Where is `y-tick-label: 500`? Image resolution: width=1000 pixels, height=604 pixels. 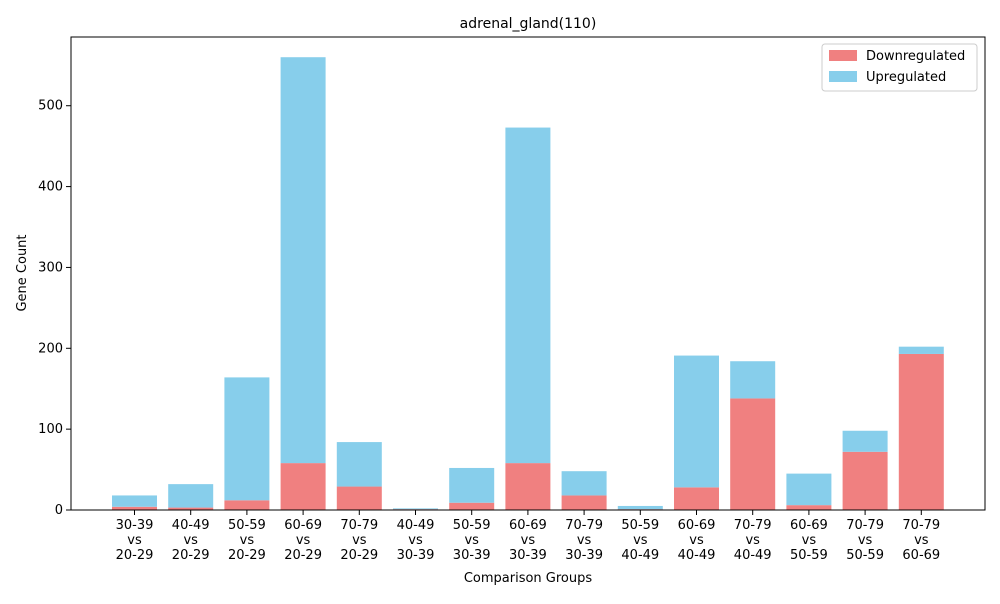
y-tick-label: 500 is located at coordinates (50, 106).